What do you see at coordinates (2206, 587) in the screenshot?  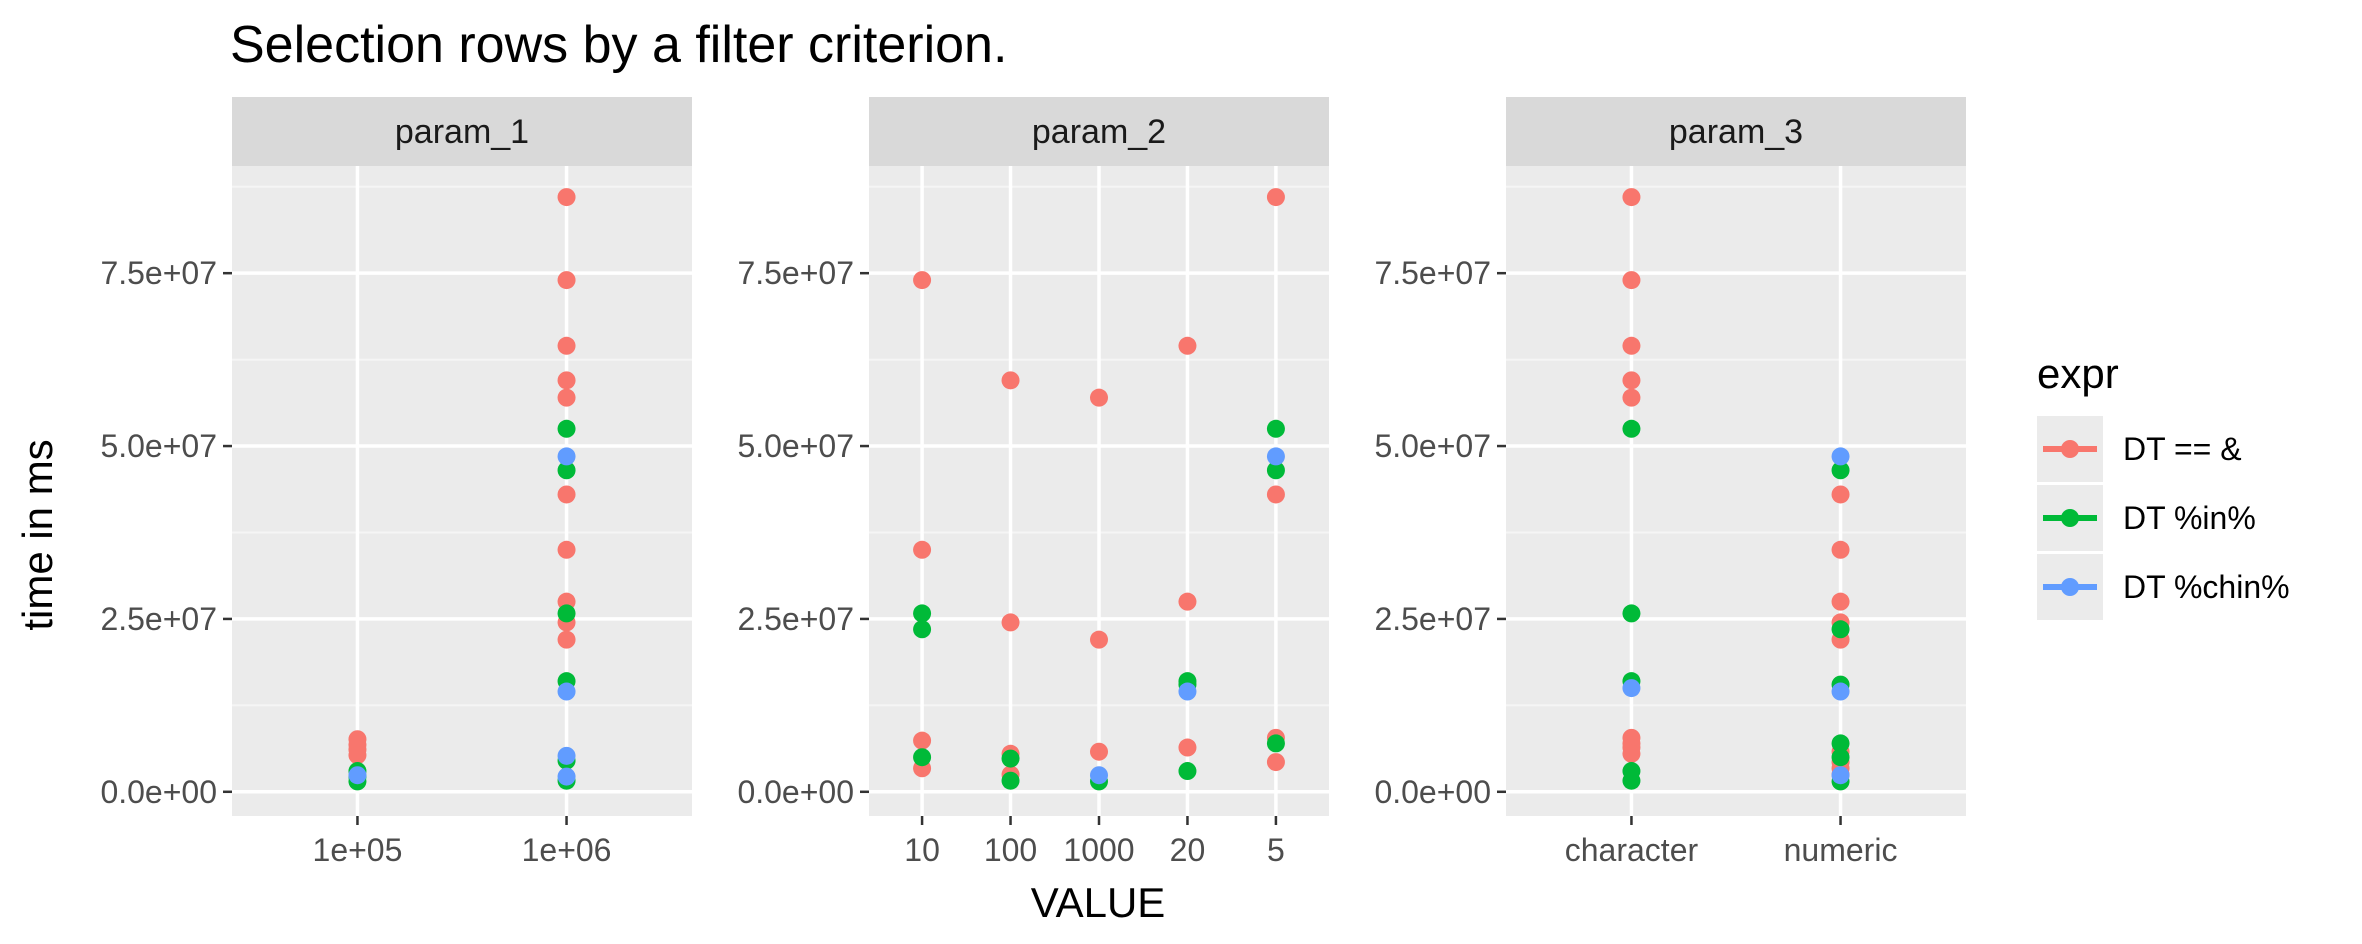 I see `legend-label: DT %chin%` at bounding box center [2206, 587].